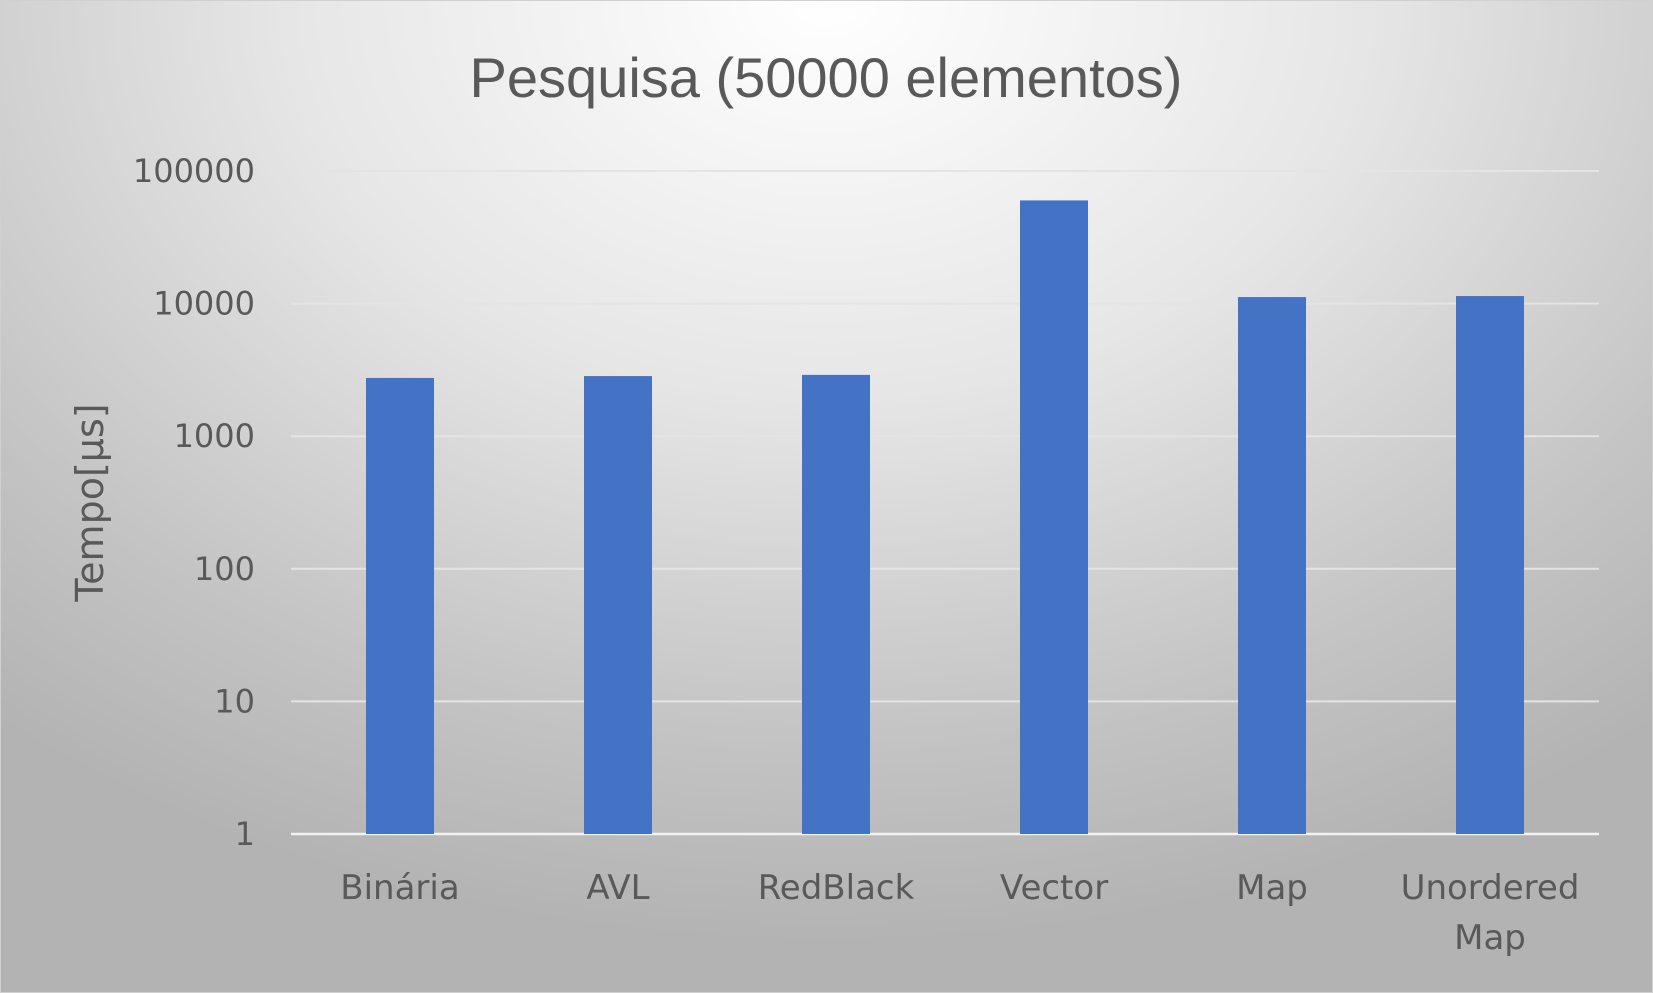 This screenshot has height=993, width=1653. What do you see at coordinates (1054, 888) in the screenshot?
I see `x-category-label: Vector` at bounding box center [1054, 888].